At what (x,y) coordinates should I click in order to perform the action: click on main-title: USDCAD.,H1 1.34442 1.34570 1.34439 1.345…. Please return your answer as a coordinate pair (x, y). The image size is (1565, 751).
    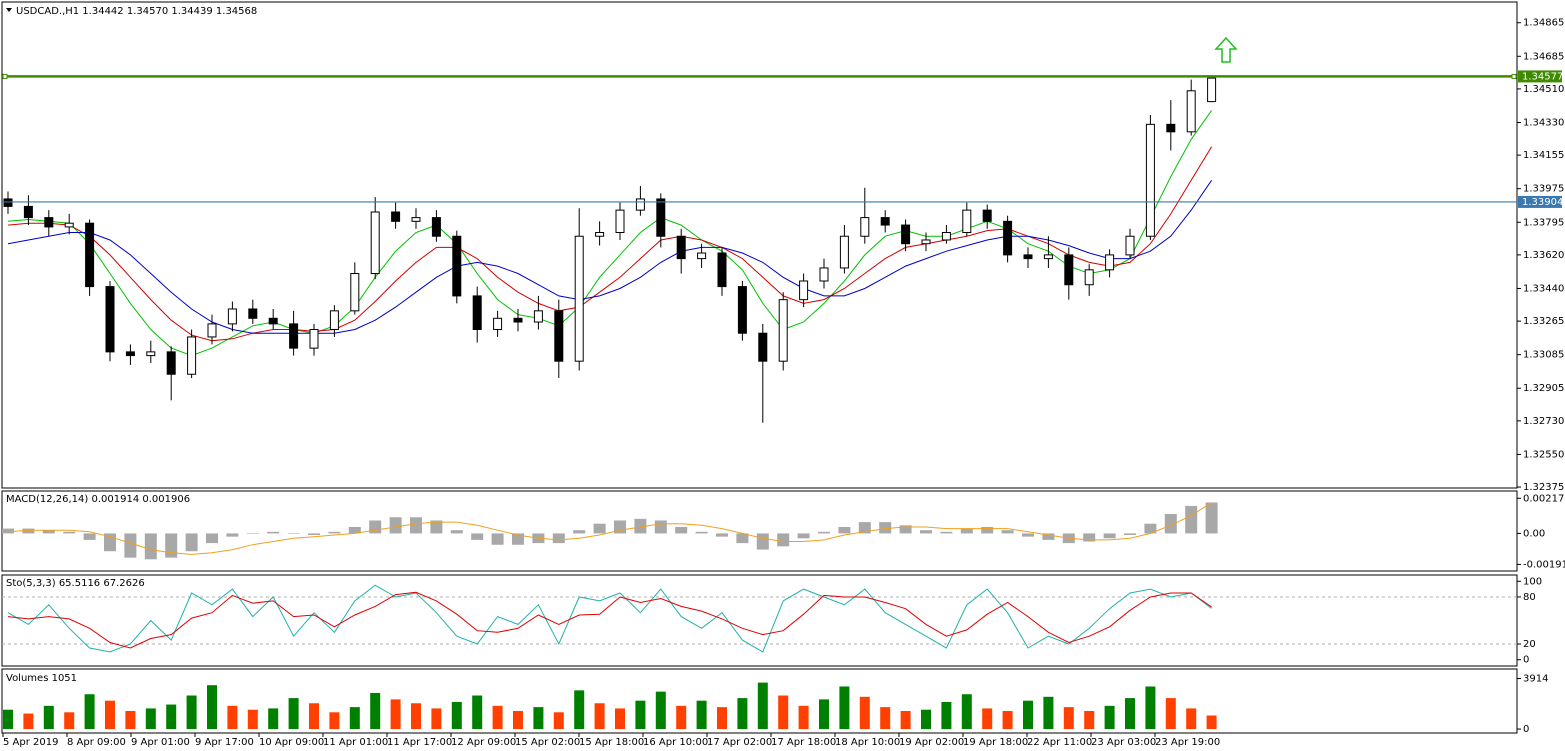
    Looking at the image, I should click on (136, 11).